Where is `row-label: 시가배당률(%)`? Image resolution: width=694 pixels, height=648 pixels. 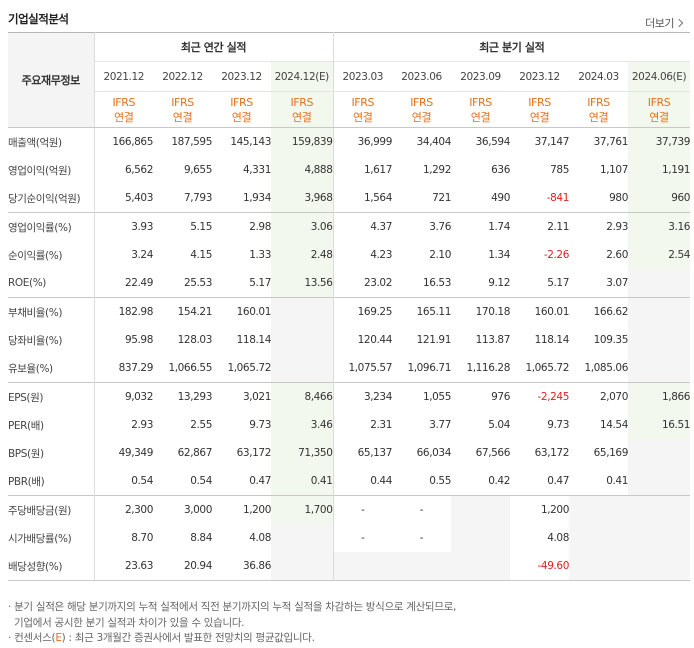
row-label: 시가배당률(%) is located at coordinates (51, 538).